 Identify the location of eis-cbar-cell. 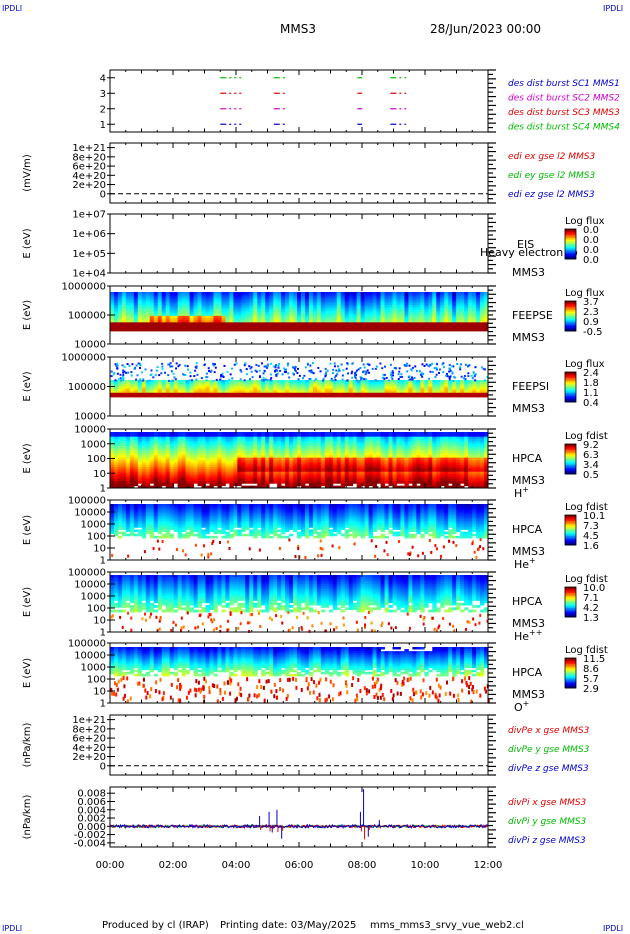
(570, 234).